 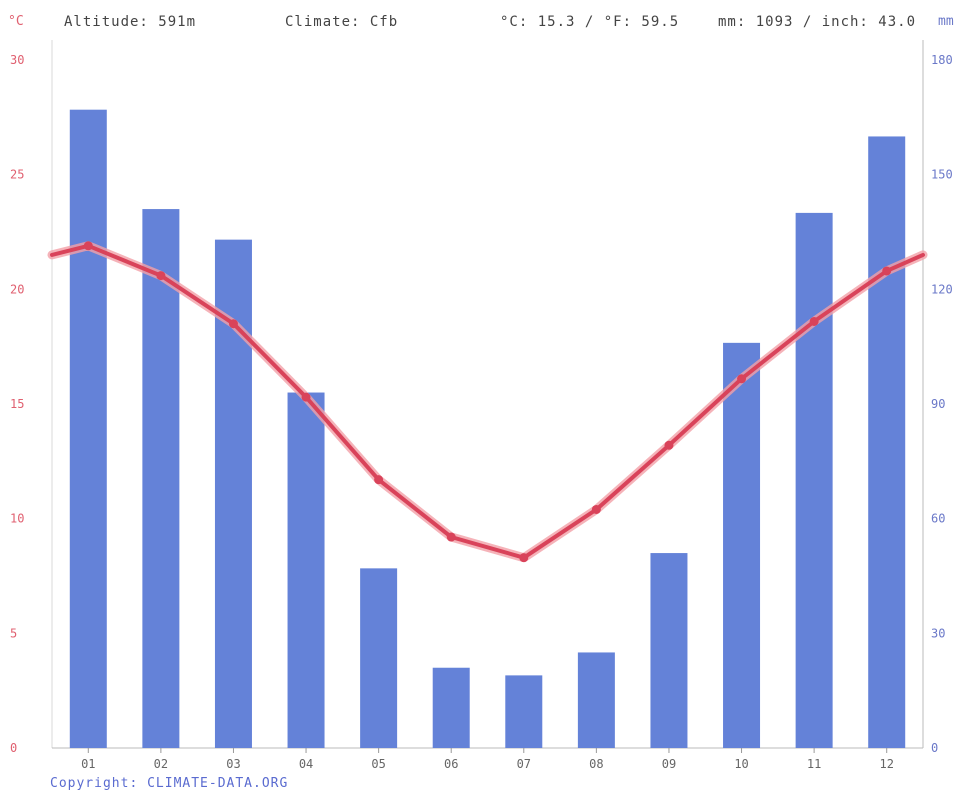 What do you see at coordinates (590, 22) in the screenshot?
I see `temperature-stats: °C: 15.3 / °F: 59.5` at bounding box center [590, 22].